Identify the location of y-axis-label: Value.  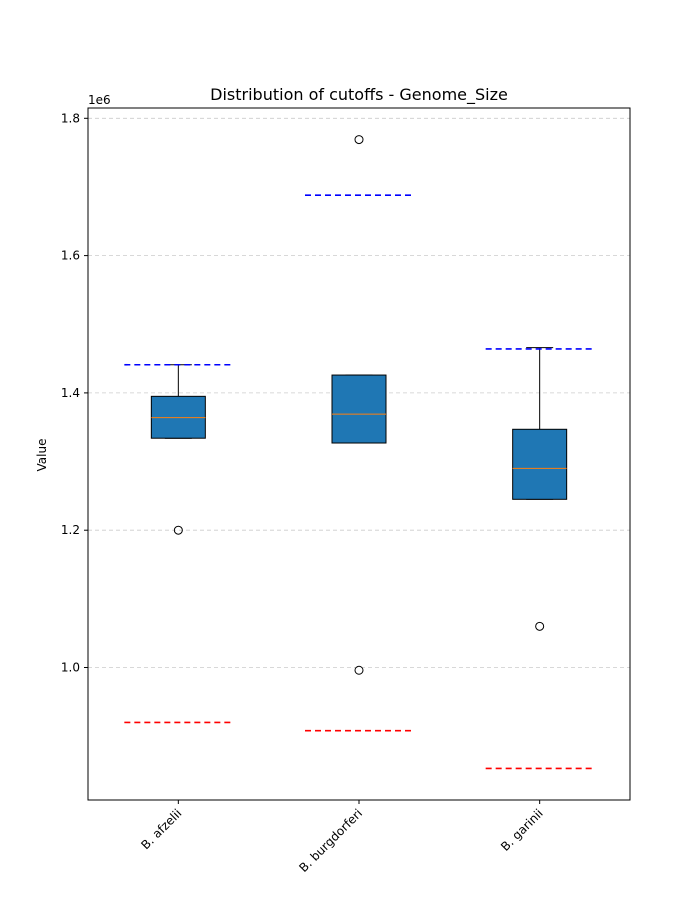
(42, 455).